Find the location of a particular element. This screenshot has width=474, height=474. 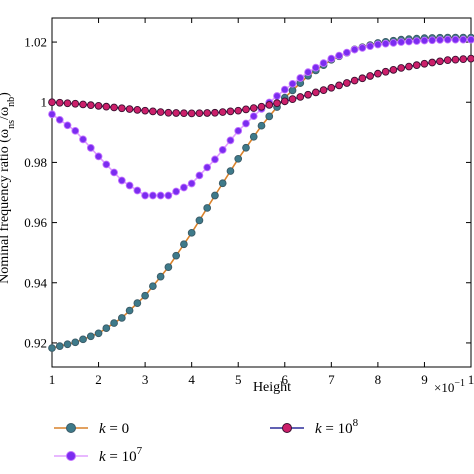

y-tick-label: 1 is located at coordinates (44, 102).